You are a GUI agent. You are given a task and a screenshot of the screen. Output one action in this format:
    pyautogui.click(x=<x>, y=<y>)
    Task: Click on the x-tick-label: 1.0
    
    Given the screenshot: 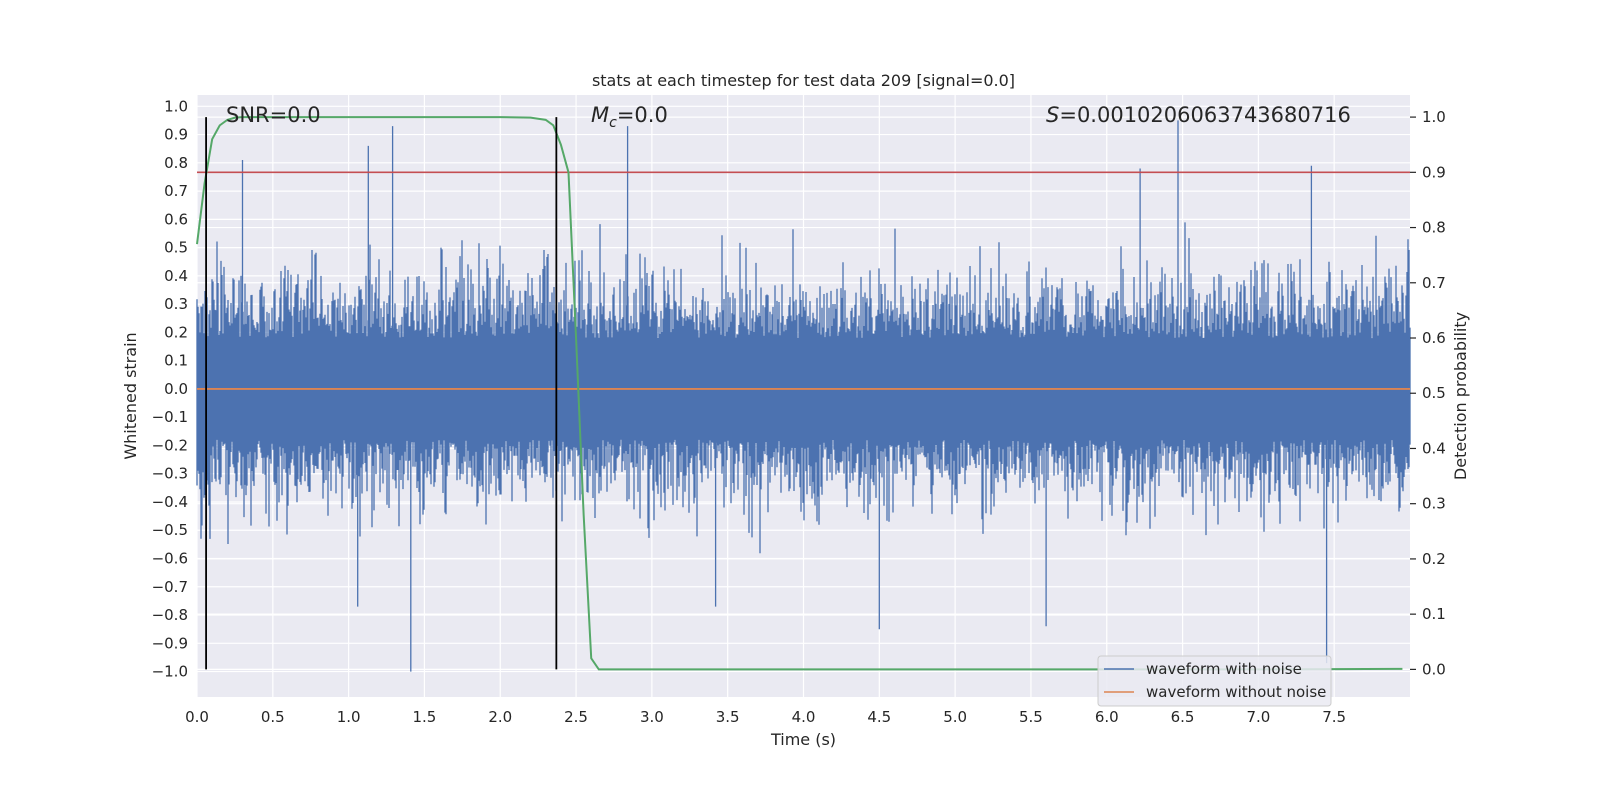 What is the action you would take?
    pyautogui.click(x=349, y=717)
    